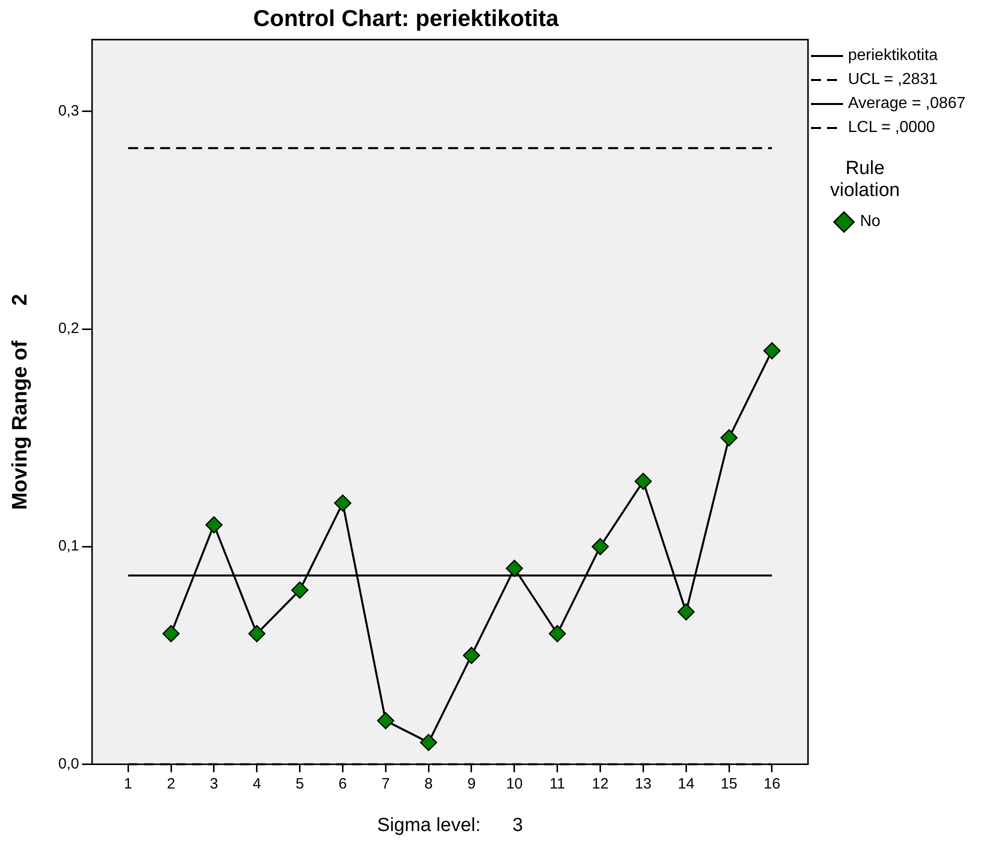 The height and width of the screenshot is (847, 994). What do you see at coordinates (69, 111) in the screenshot?
I see `y-tick-label: 0,3` at bounding box center [69, 111].